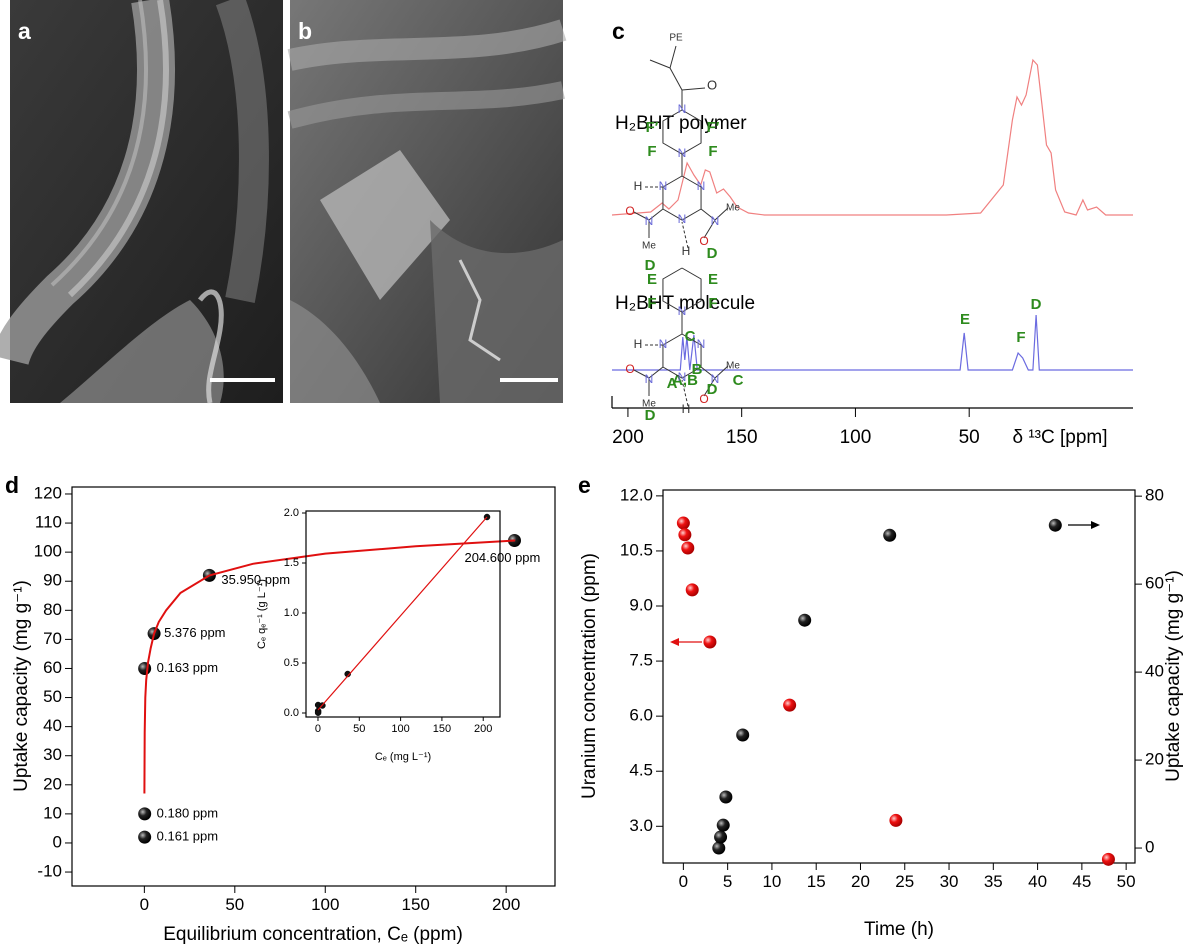  What do you see at coordinates (641, 660) in the screenshot?
I see `y-tick-label: 7.5` at bounding box center [641, 660].